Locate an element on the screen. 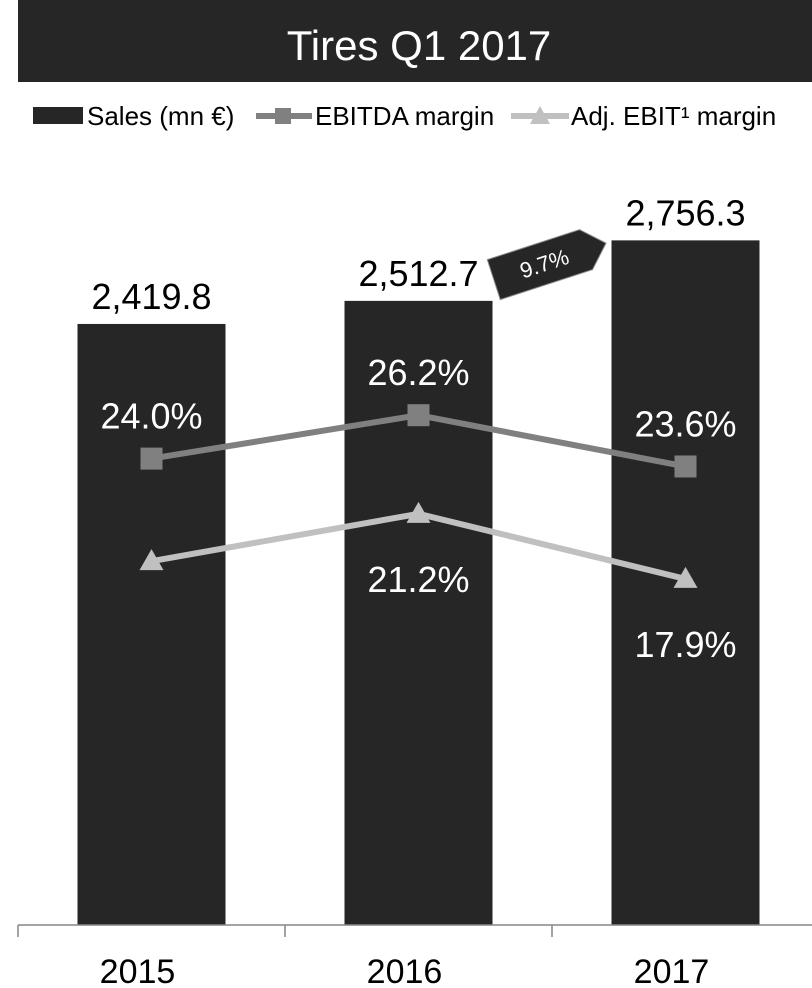 Image resolution: width=812 pixels, height=988 pixels. adj-ebit-margin-labels: 21.2% 17.9% is located at coordinates (551, 612).